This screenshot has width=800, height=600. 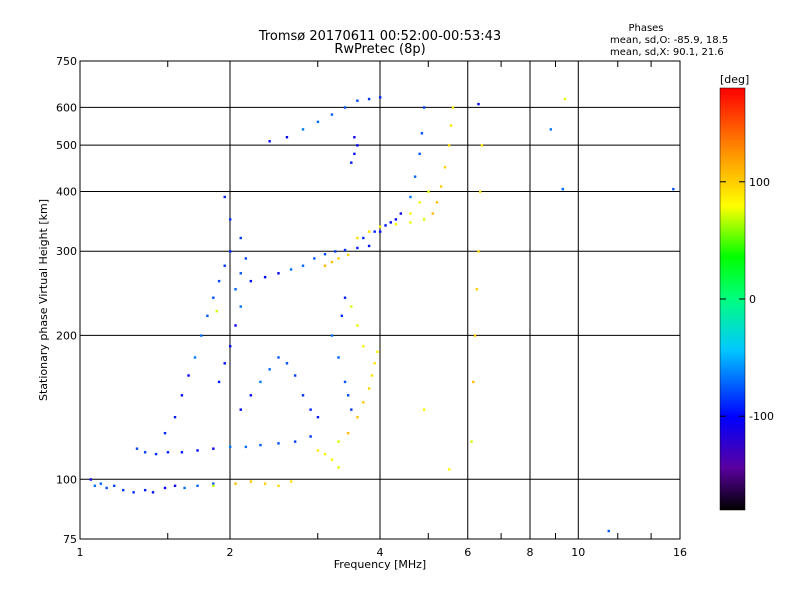 What do you see at coordinates (66, 145) in the screenshot?
I see `y-tick-label: 500` at bounding box center [66, 145].